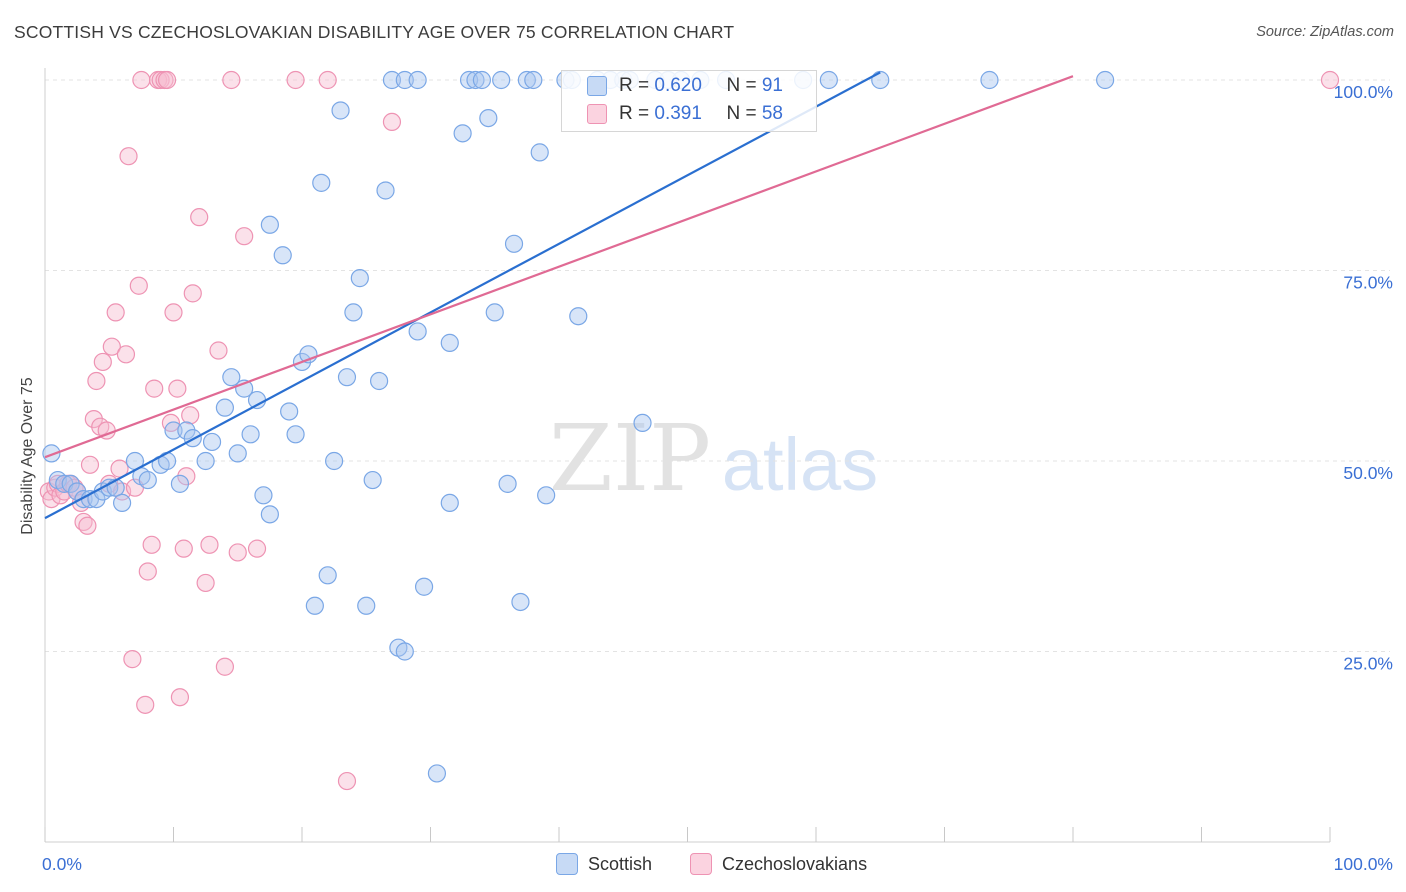 The height and width of the screenshot is (892, 1406). Describe the element at coordinates (1368, 283) in the screenshot. I see `y-tick-label: 75.0%` at that location.